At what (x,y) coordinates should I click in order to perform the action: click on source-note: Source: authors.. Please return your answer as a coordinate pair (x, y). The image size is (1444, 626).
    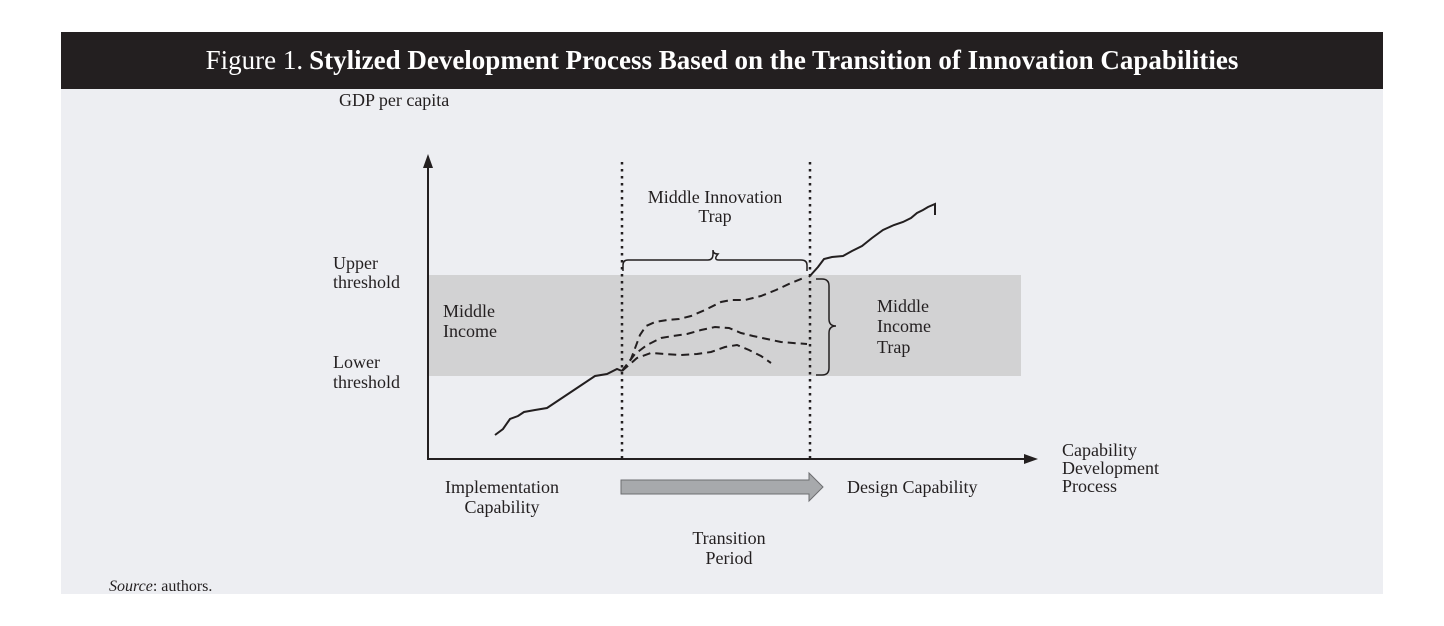
    Looking at the image, I should click on (160, 587).